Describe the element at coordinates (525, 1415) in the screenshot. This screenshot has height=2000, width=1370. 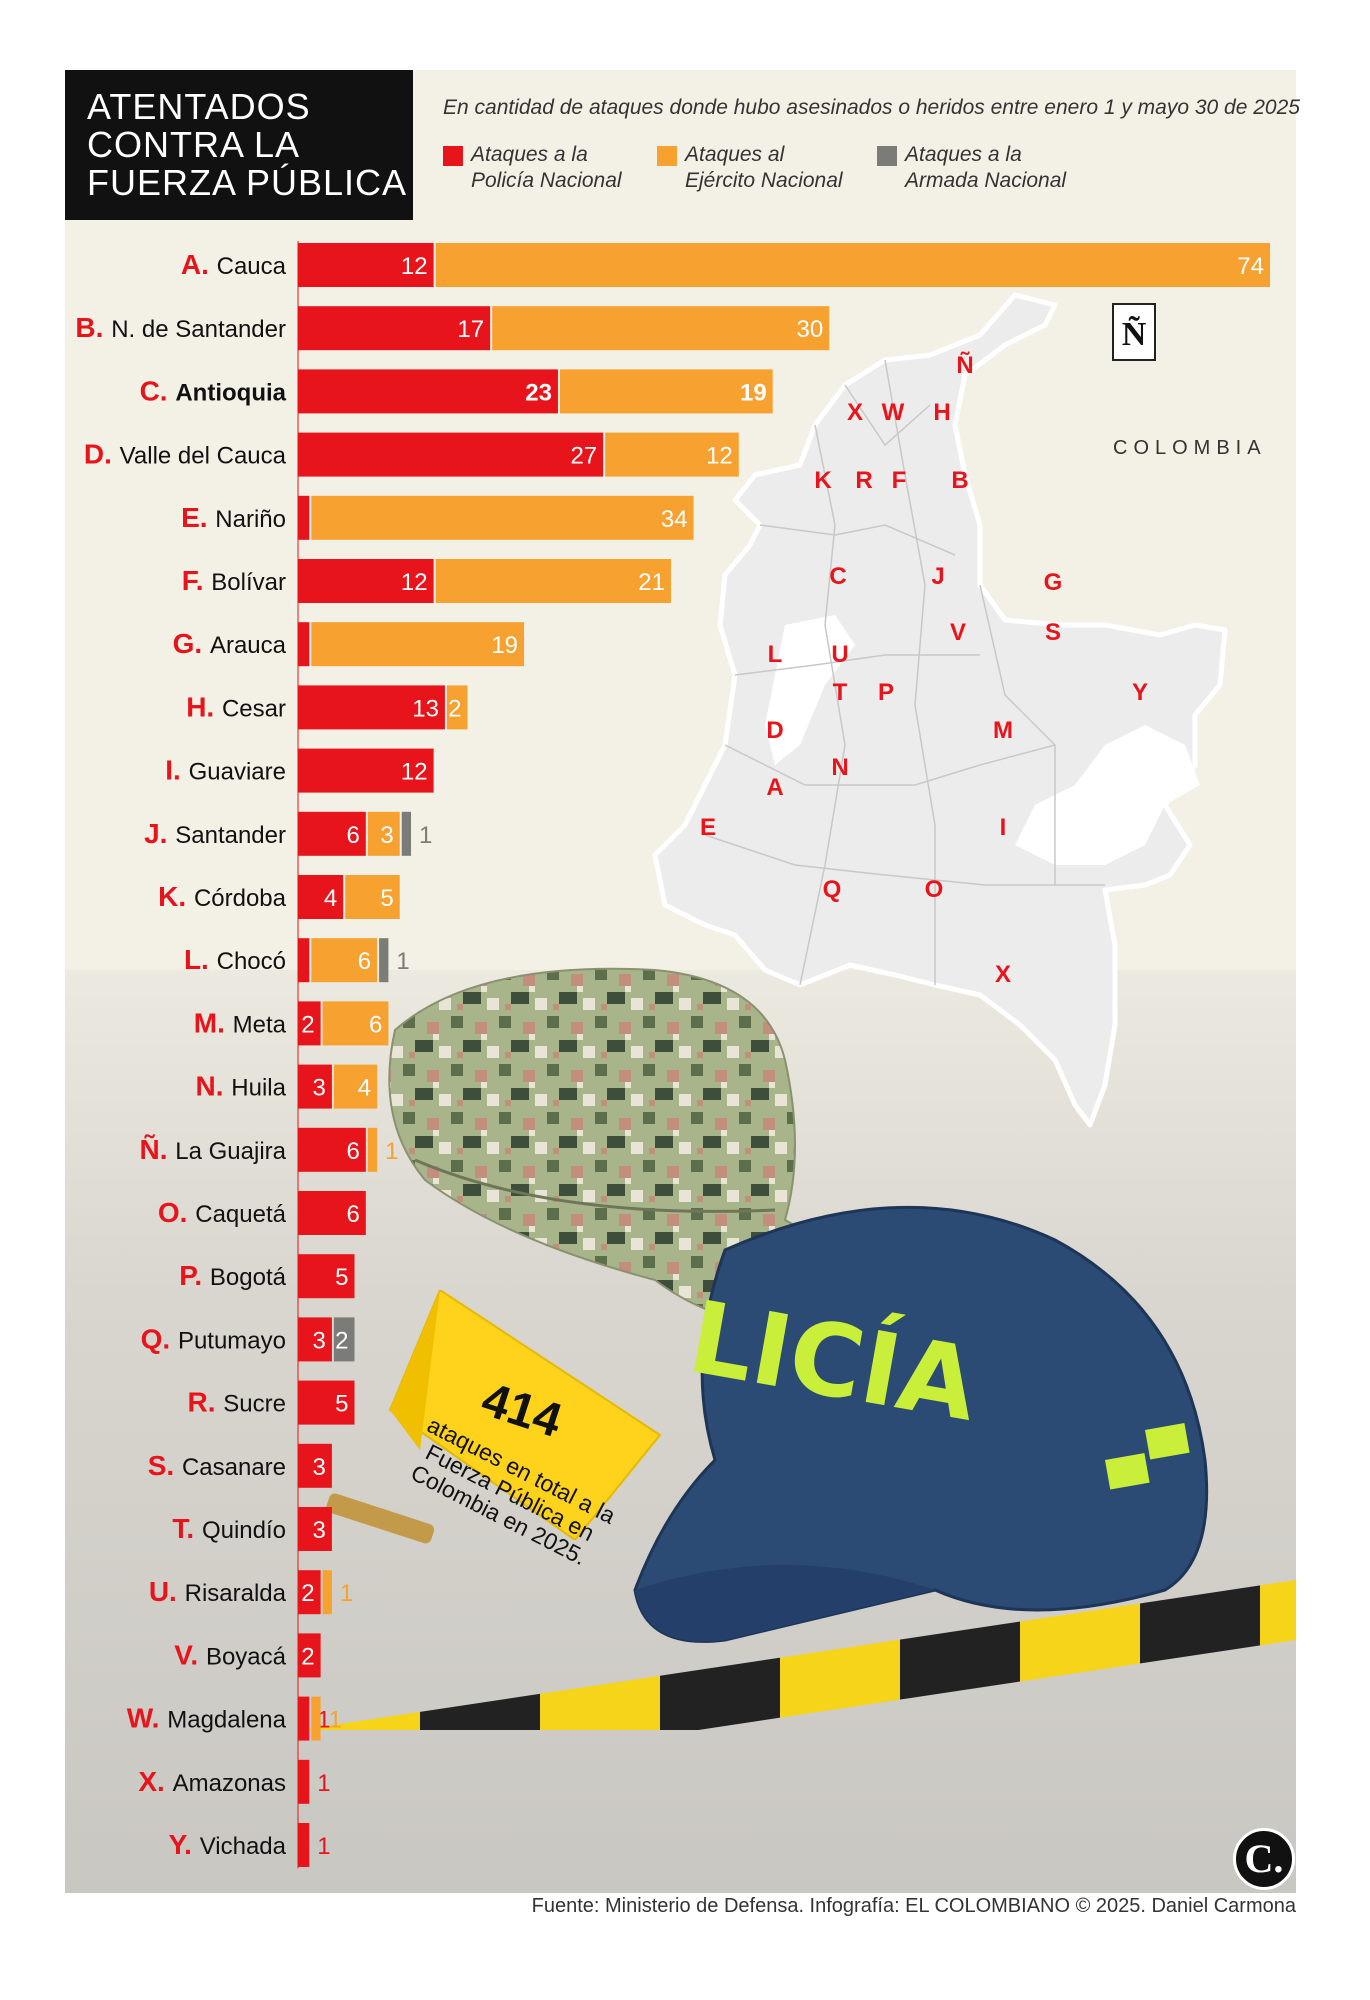
I see `tent-card` at that location.